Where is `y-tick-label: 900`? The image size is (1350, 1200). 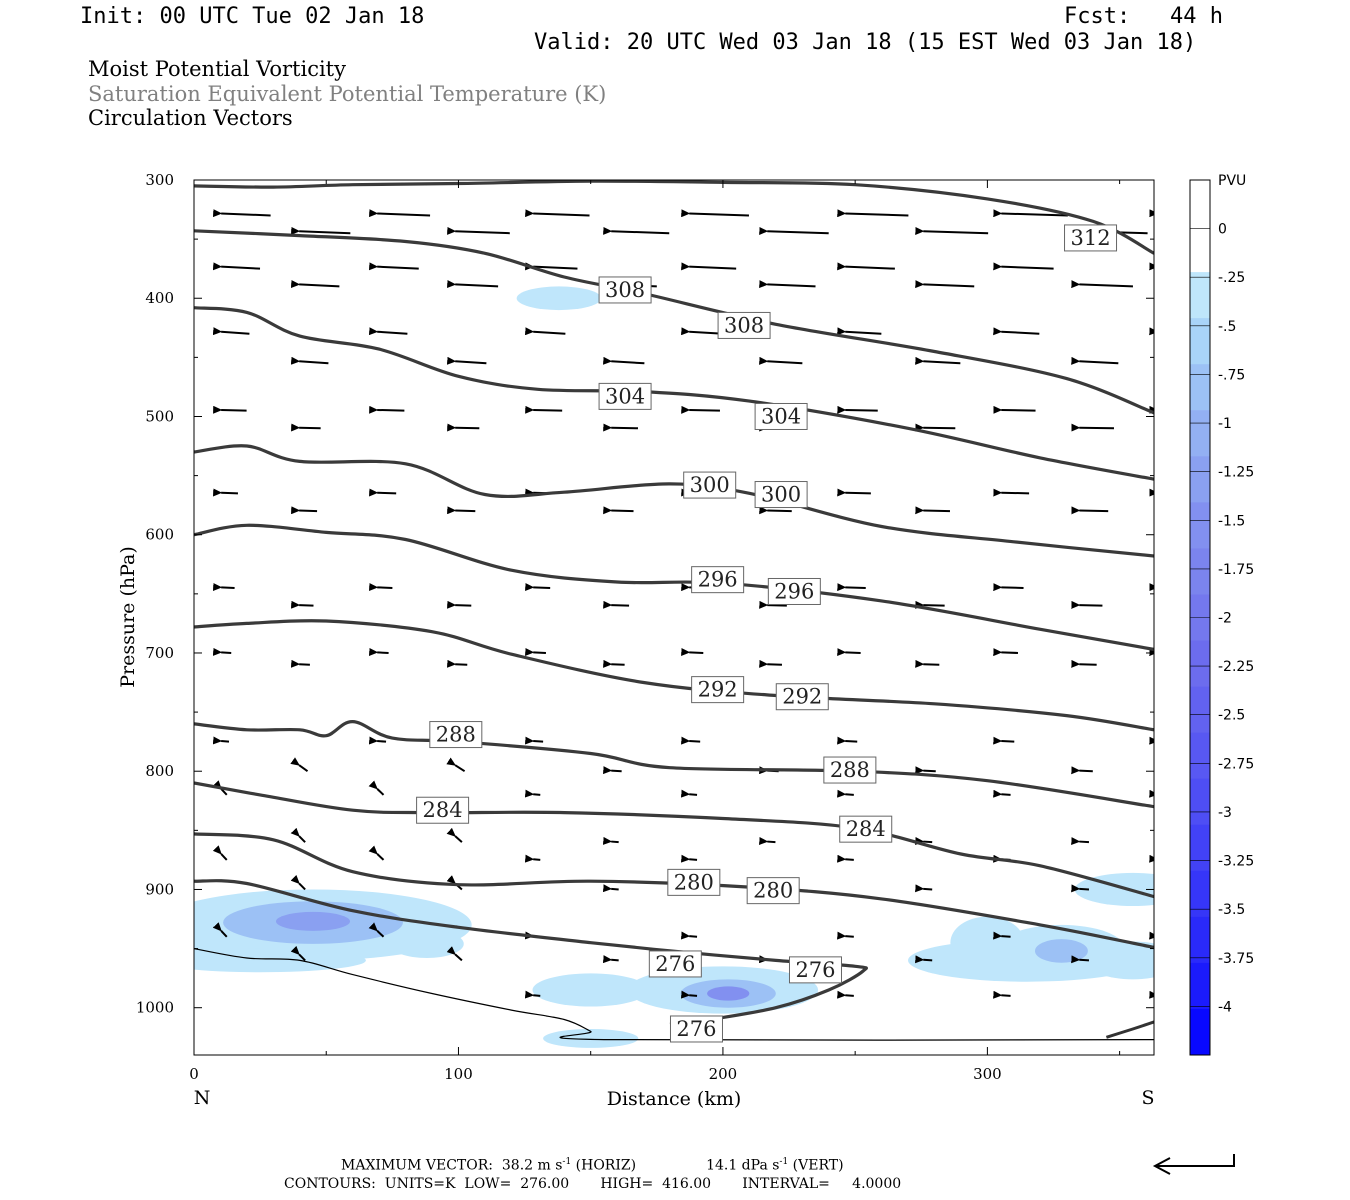
y-tick-label: 900 is located at coordinates (159, 889).